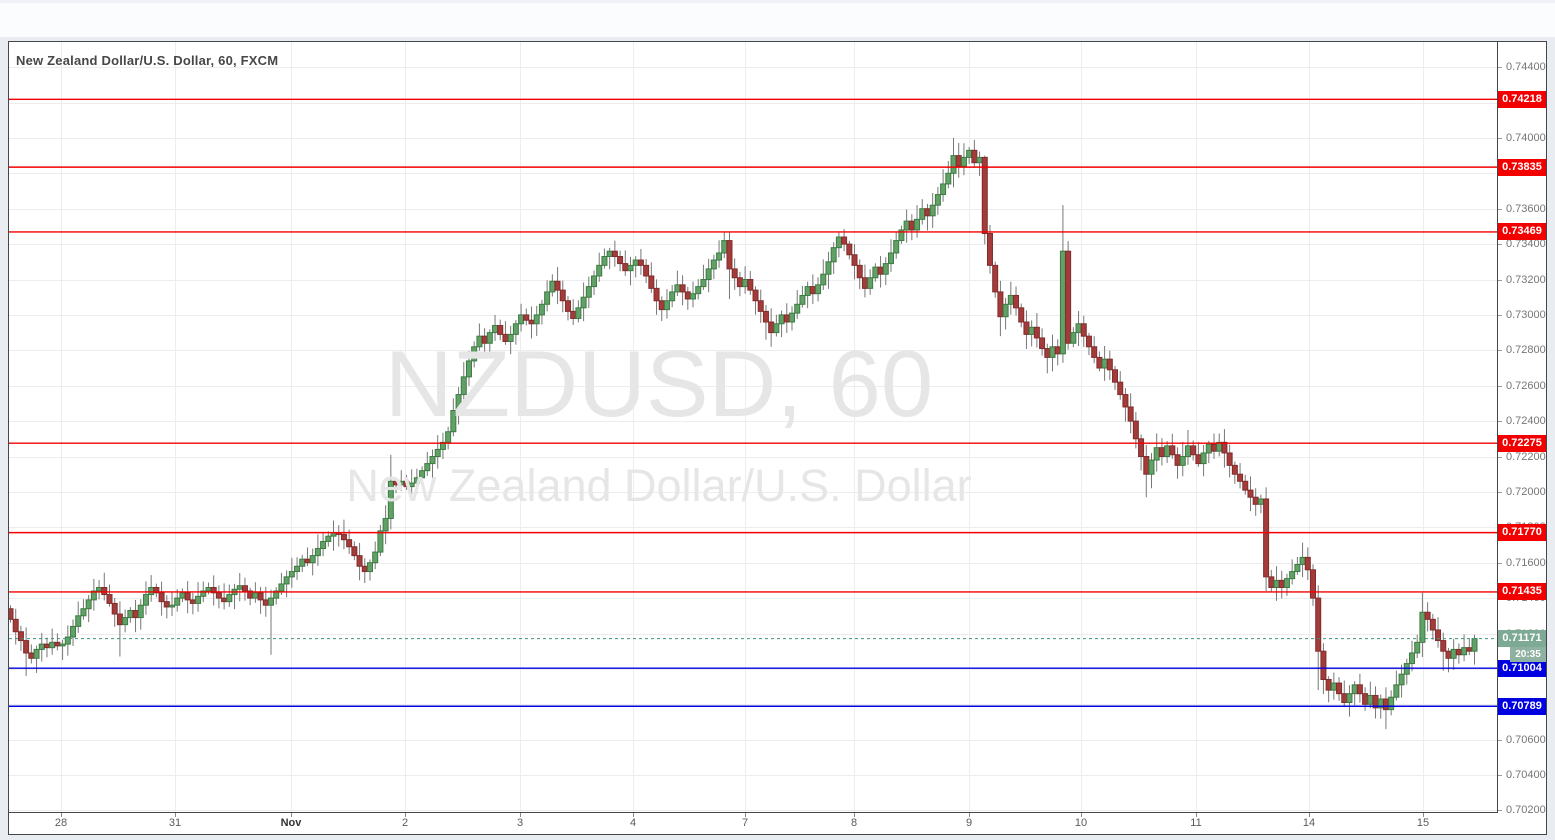 This screenshot has height=840, width=1555. Describe the element at coordinates (61, 823) in the screenshot. I see `time-tick-label: 28` at that location.